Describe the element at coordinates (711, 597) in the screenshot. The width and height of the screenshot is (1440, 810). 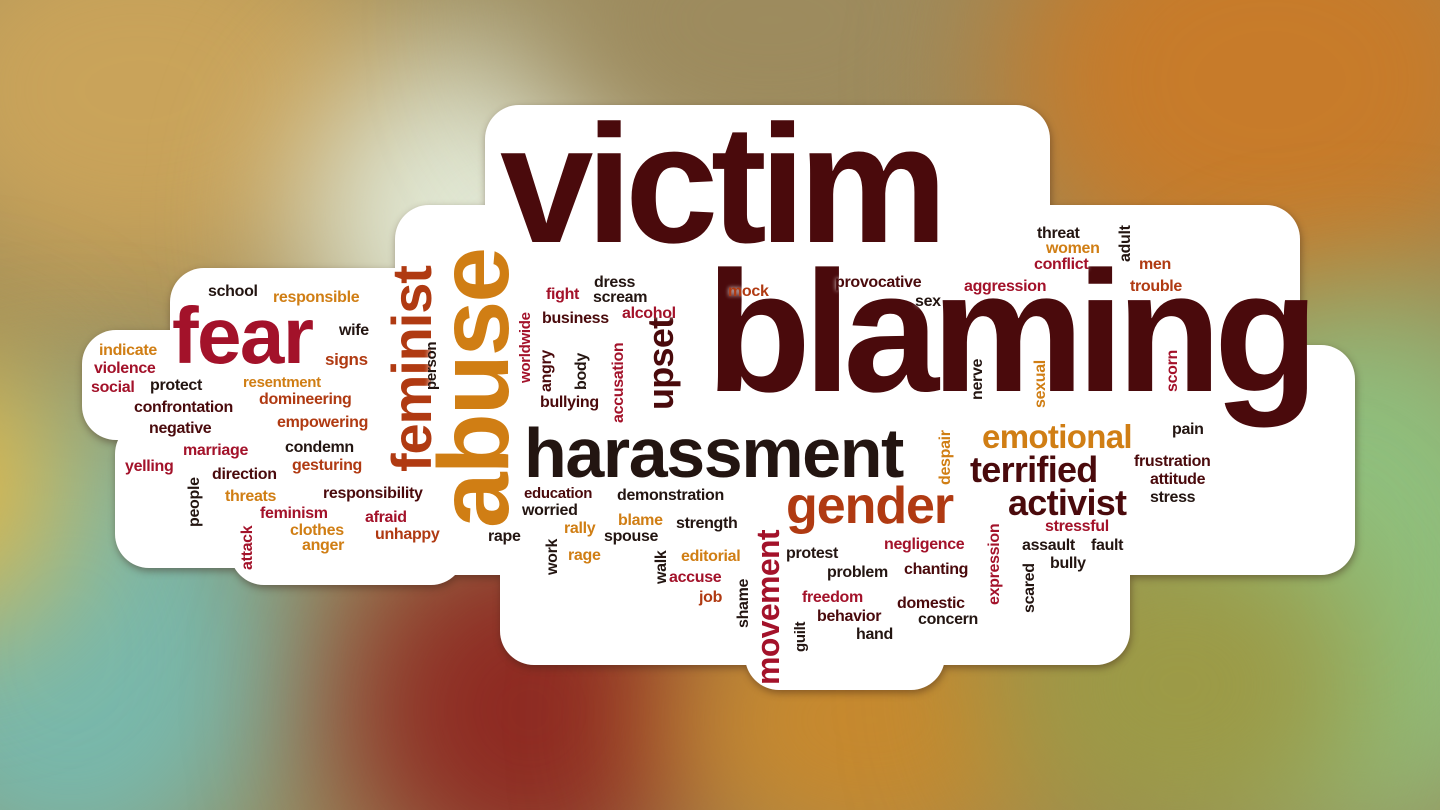
I see `word-job: job` at that location.